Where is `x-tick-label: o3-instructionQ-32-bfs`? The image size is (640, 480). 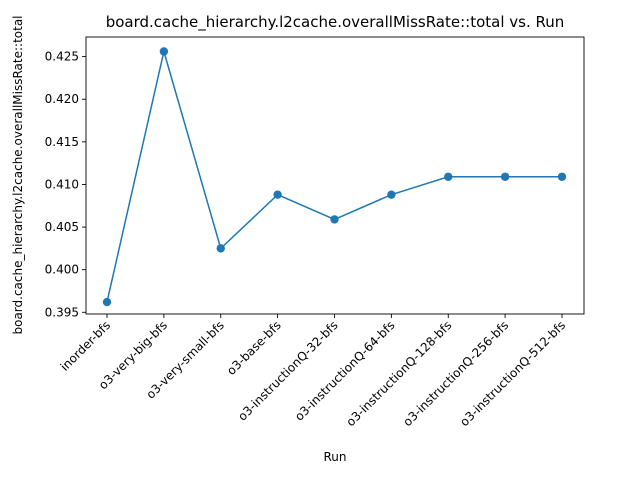 x-tick-label: o3-instructionQ-32-bfs is located at coordinates (287, 370).